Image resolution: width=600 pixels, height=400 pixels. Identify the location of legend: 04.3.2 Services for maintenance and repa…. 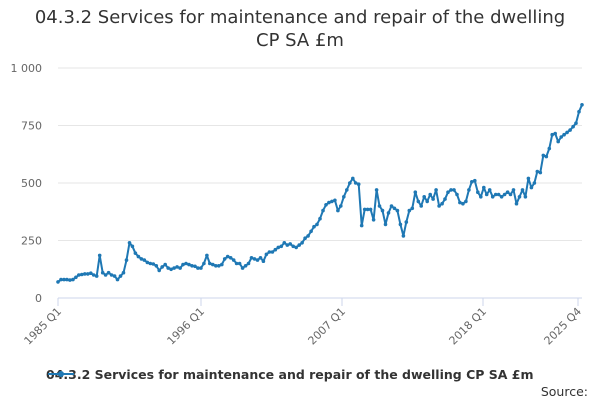
(290, 374).